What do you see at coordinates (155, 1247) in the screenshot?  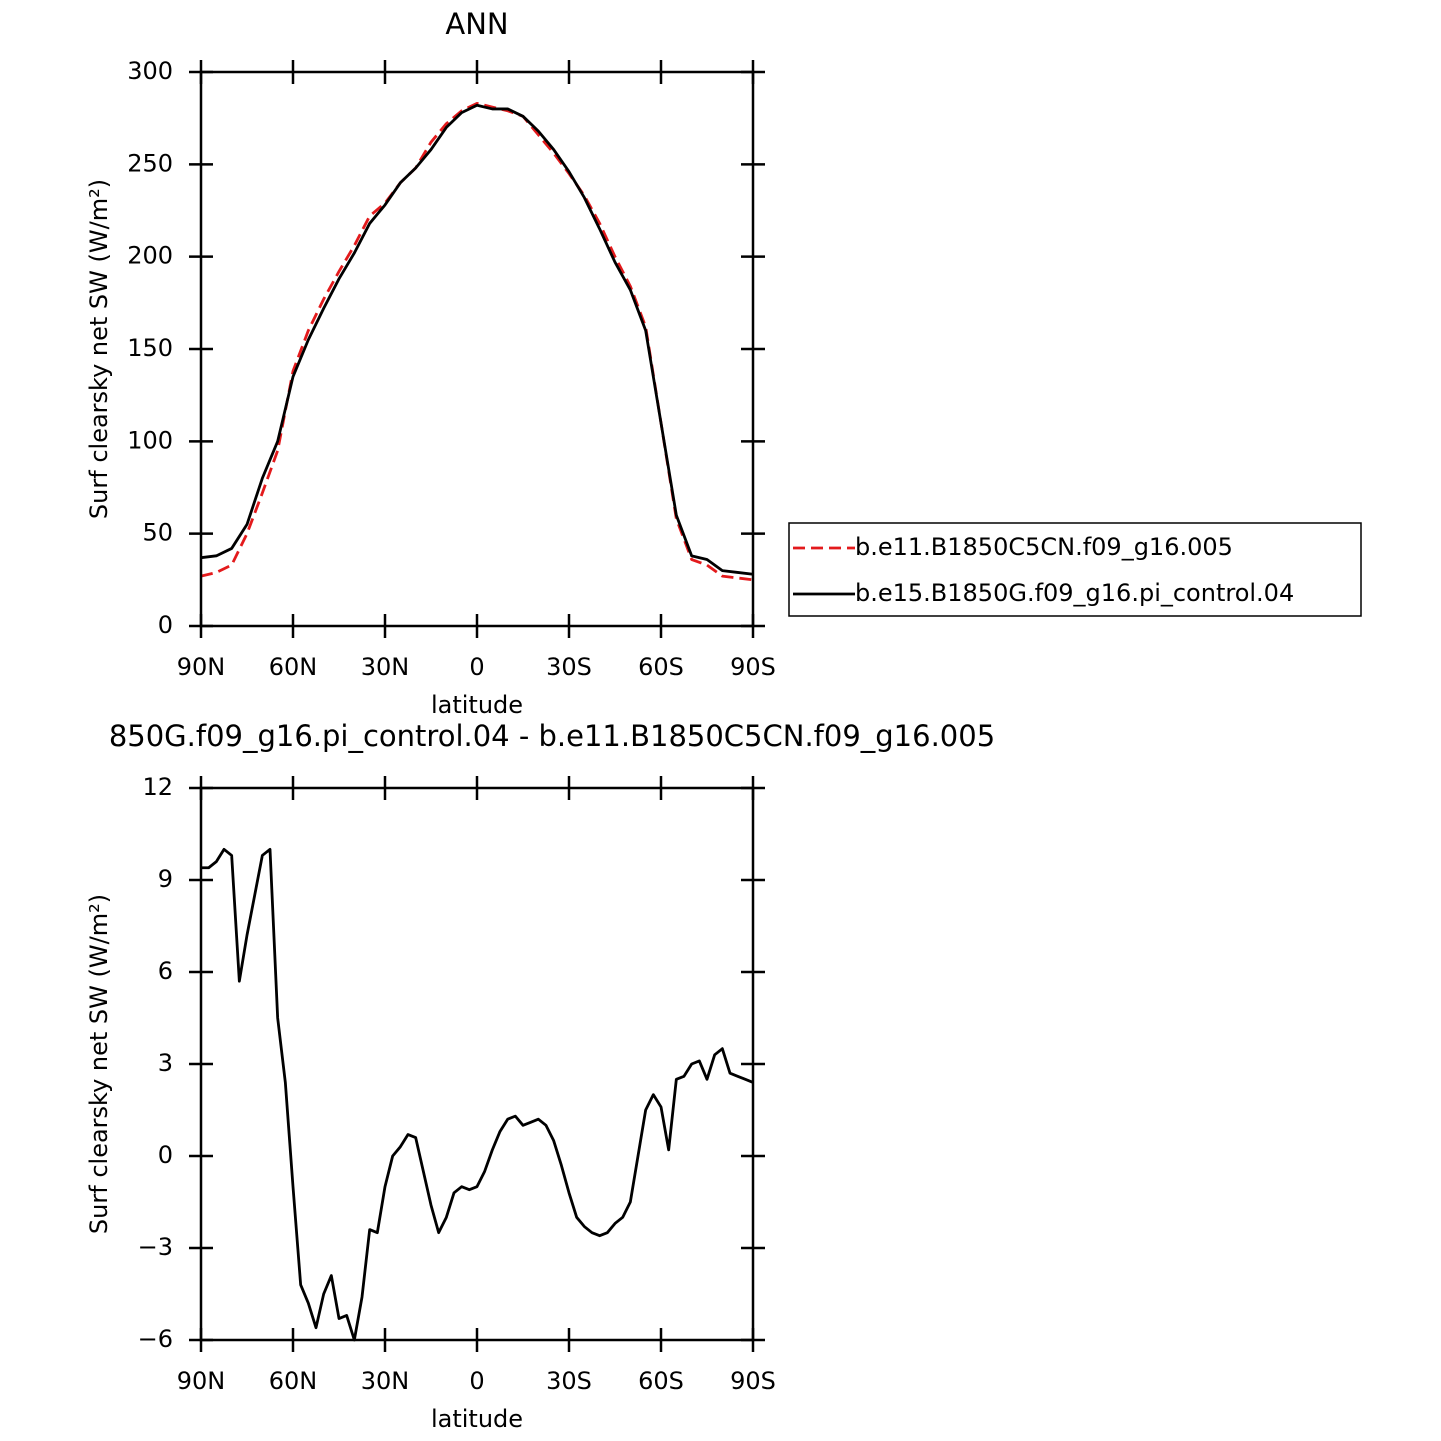 I see `y-tick-label: −3` at bounding box center [155, 1247].